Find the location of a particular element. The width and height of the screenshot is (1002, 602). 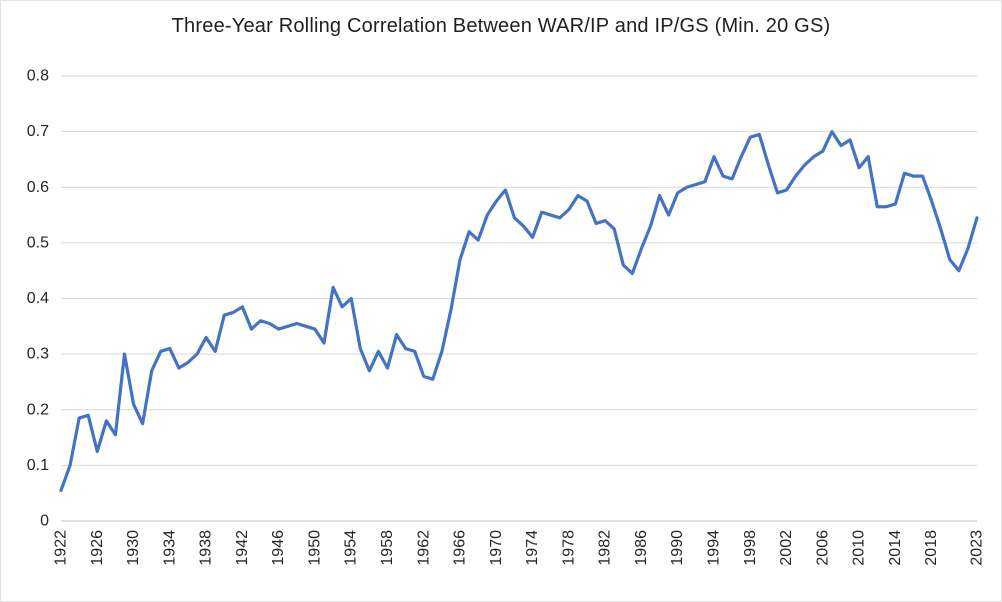

x-axis-tick-label: 2006 is located at coordinates (822, 548).